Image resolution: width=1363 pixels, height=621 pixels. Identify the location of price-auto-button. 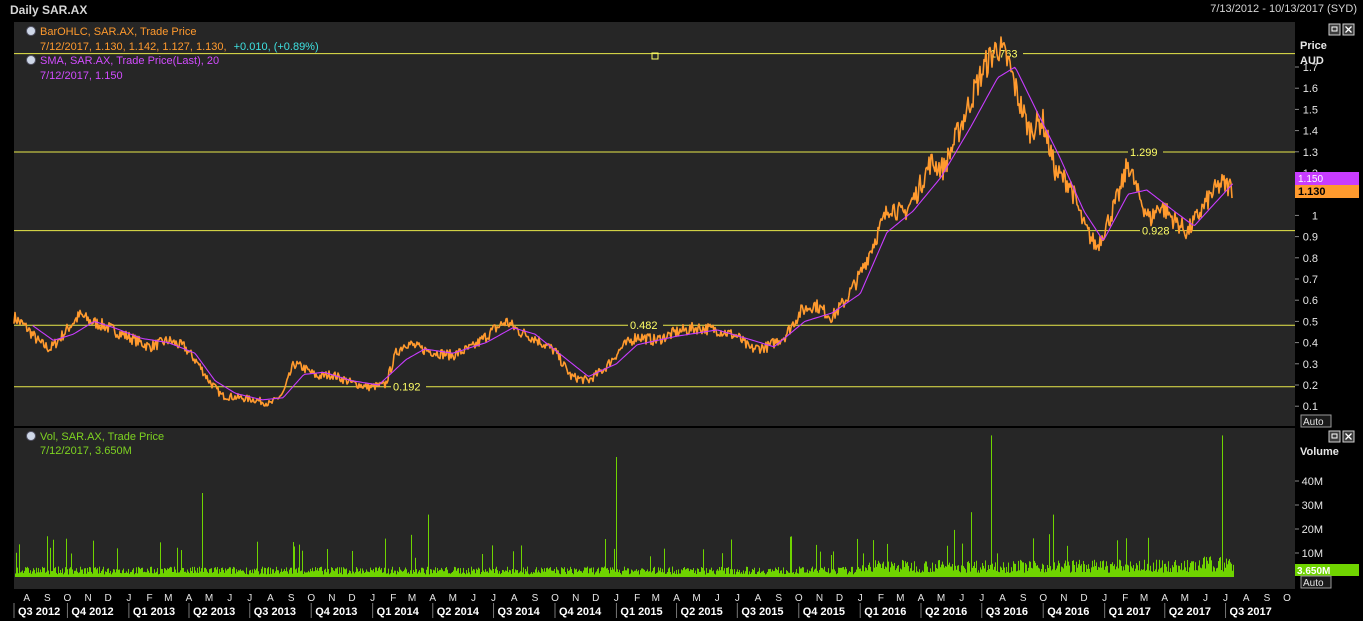
(1316, 421).